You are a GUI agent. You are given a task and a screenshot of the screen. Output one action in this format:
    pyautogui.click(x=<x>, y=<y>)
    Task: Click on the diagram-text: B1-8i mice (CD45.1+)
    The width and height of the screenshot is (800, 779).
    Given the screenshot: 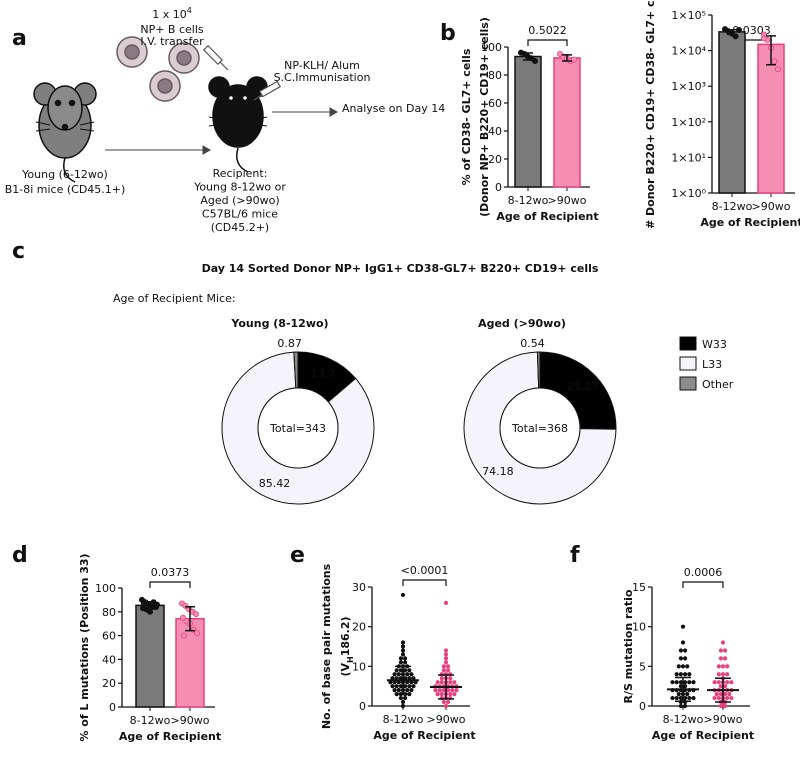 What is the action you would take?
    pyautogui.click(x=65, y=189)
    